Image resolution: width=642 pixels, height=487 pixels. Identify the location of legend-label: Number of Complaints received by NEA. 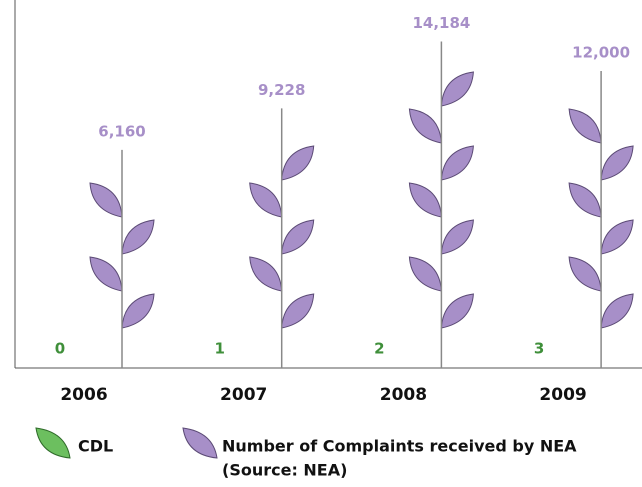
(399, 446).